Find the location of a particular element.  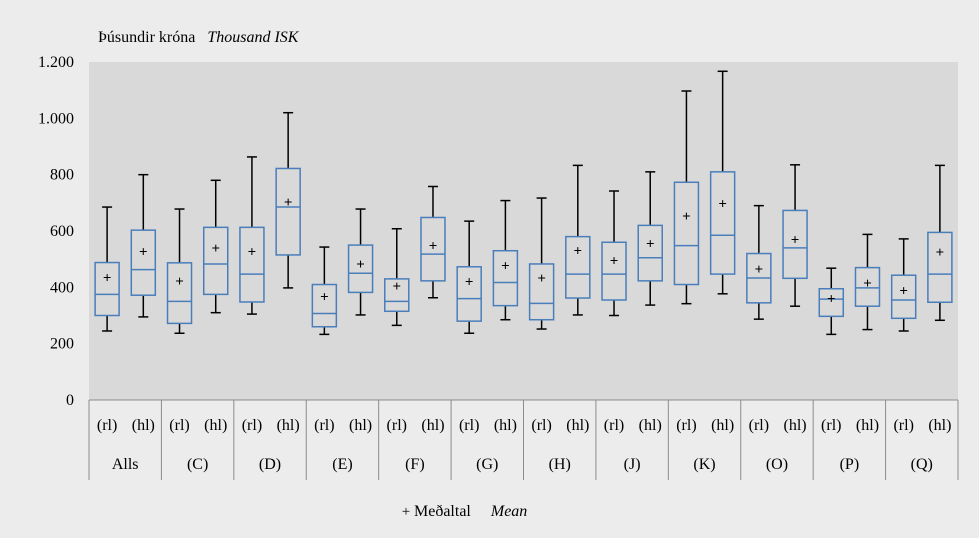

legend-label: Meðaltal Mean is located at coordinates (470, 511).